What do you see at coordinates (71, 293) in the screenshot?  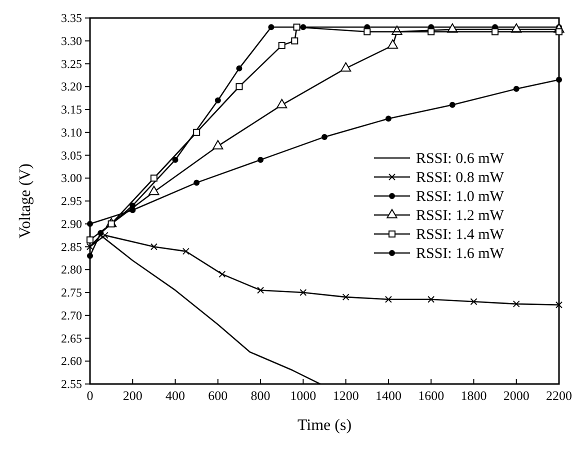 I see `y-tick-label: 2.75` at bounding box center [71, 293].